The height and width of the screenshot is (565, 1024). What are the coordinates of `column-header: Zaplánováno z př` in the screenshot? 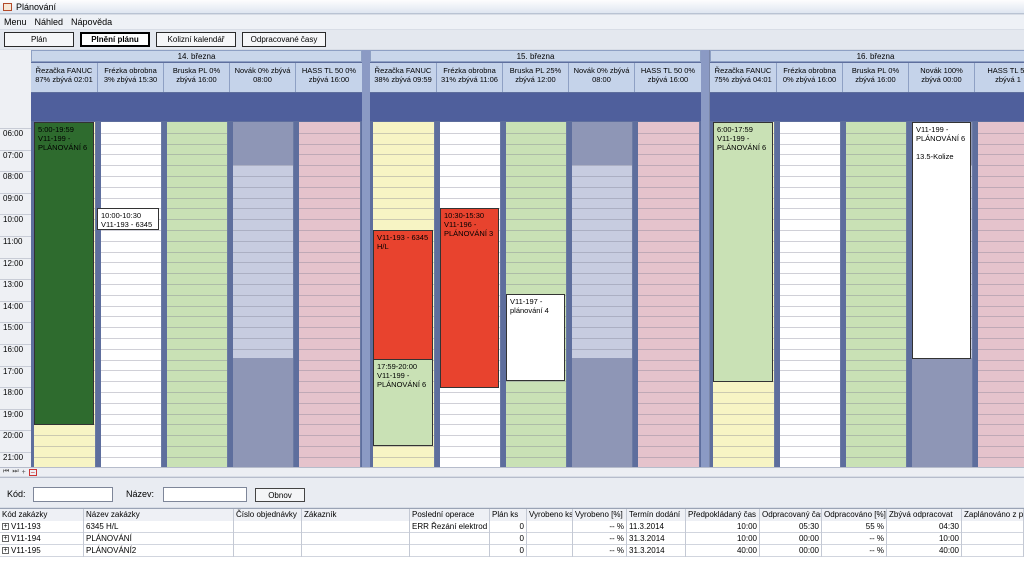 It's located at (993, 515).